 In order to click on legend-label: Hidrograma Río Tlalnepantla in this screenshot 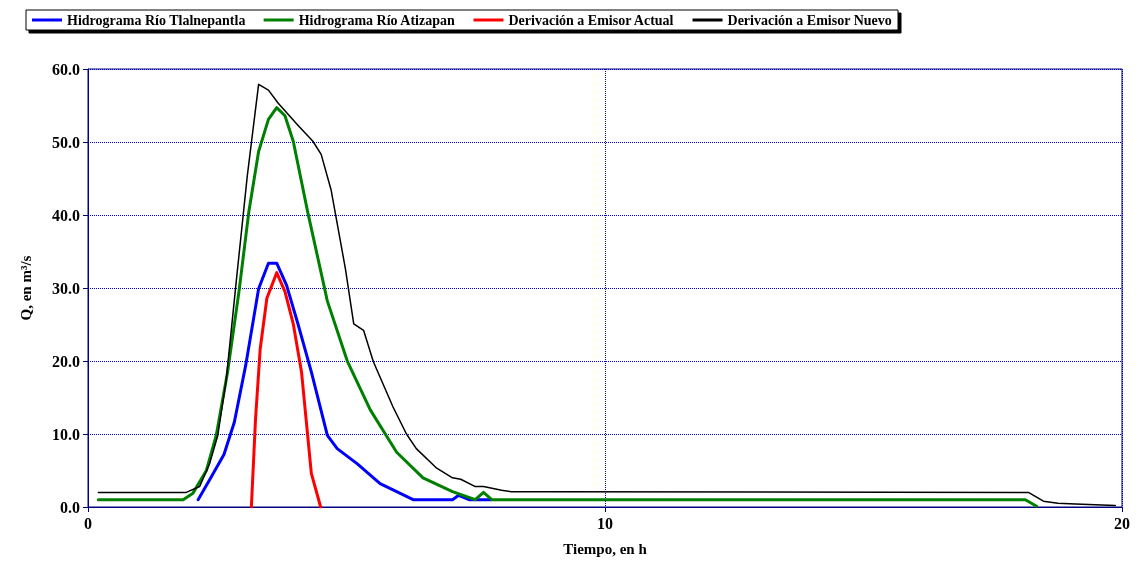, I will do `click(156, 20)`.